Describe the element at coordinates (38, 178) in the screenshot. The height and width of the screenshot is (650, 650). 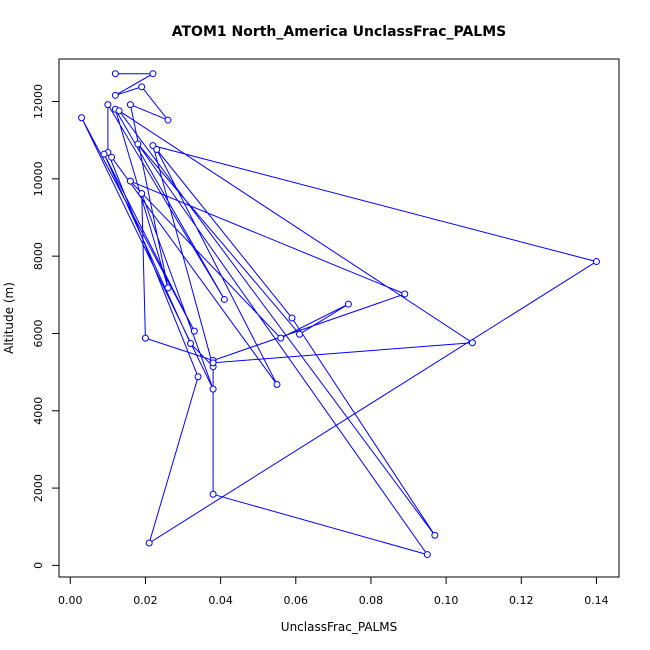
I see `y-tick-label: 10000` at that location.